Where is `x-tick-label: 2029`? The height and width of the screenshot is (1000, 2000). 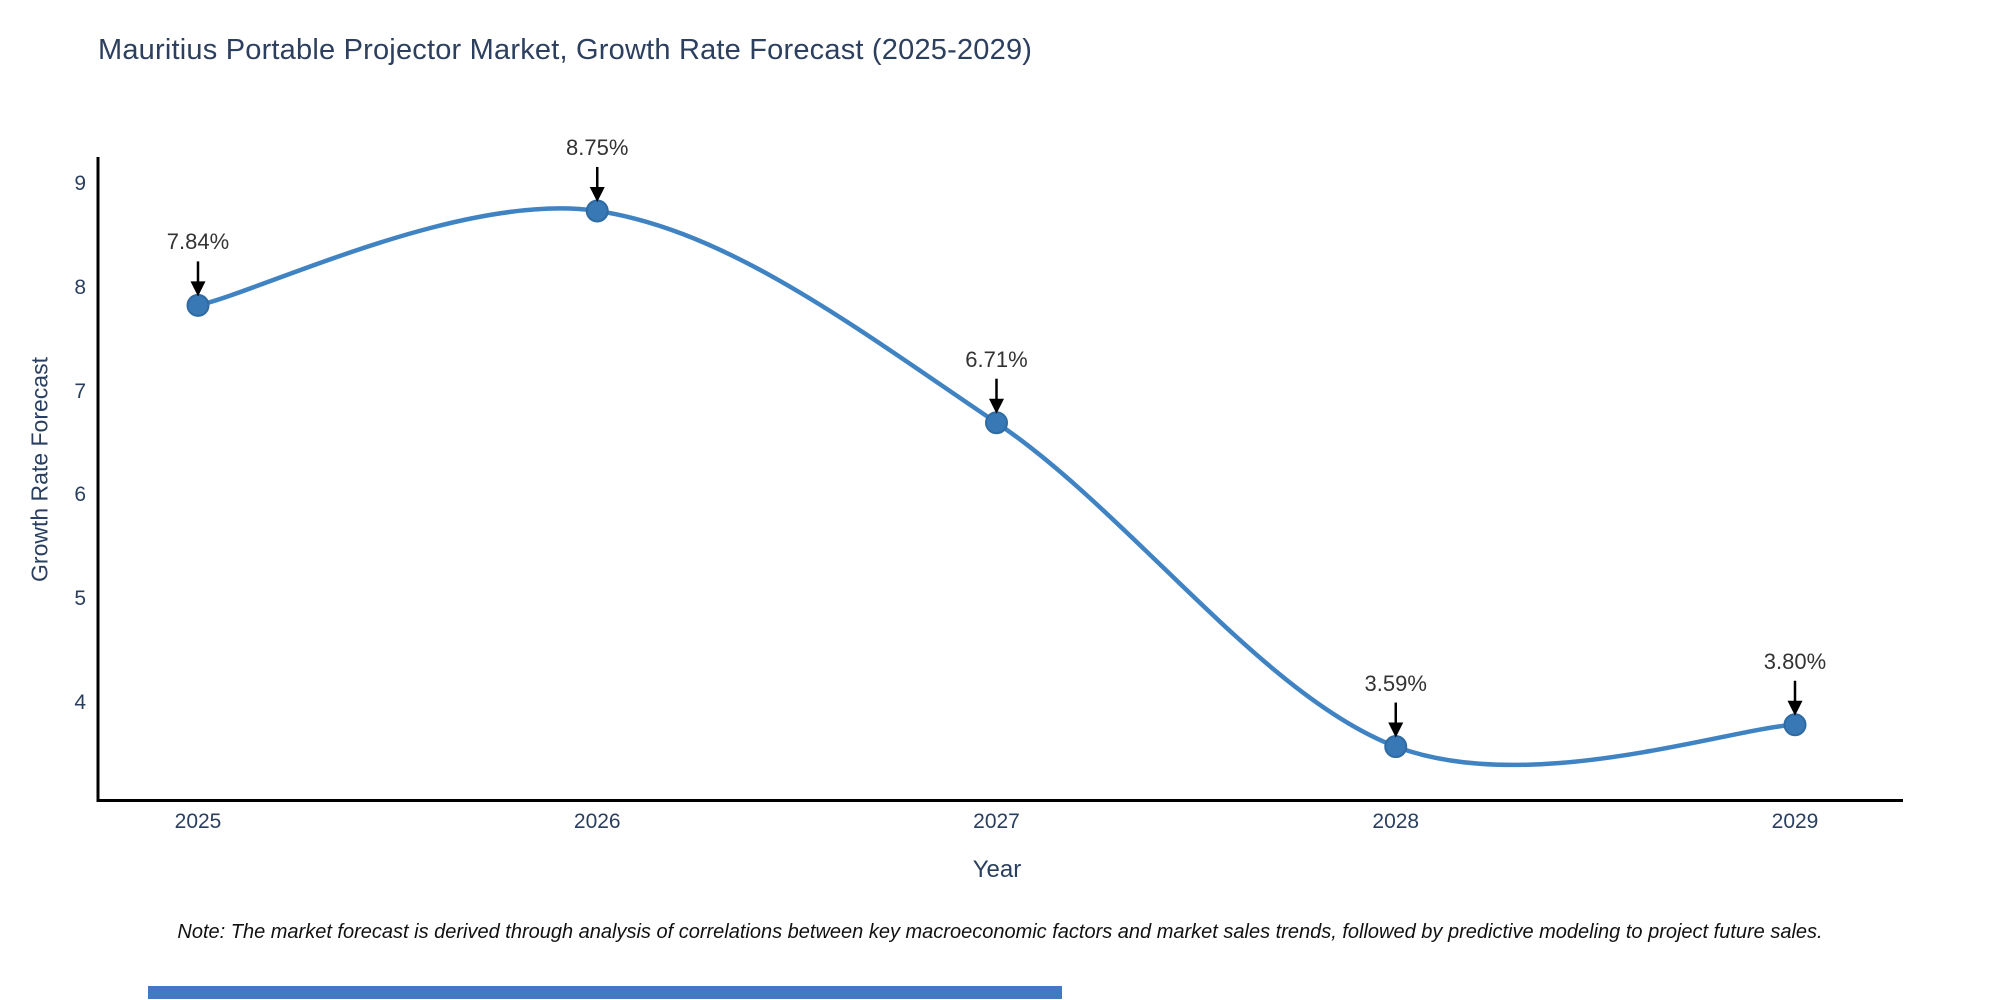
x-tick-label: 2029 is located at coordinates (1795, 821).